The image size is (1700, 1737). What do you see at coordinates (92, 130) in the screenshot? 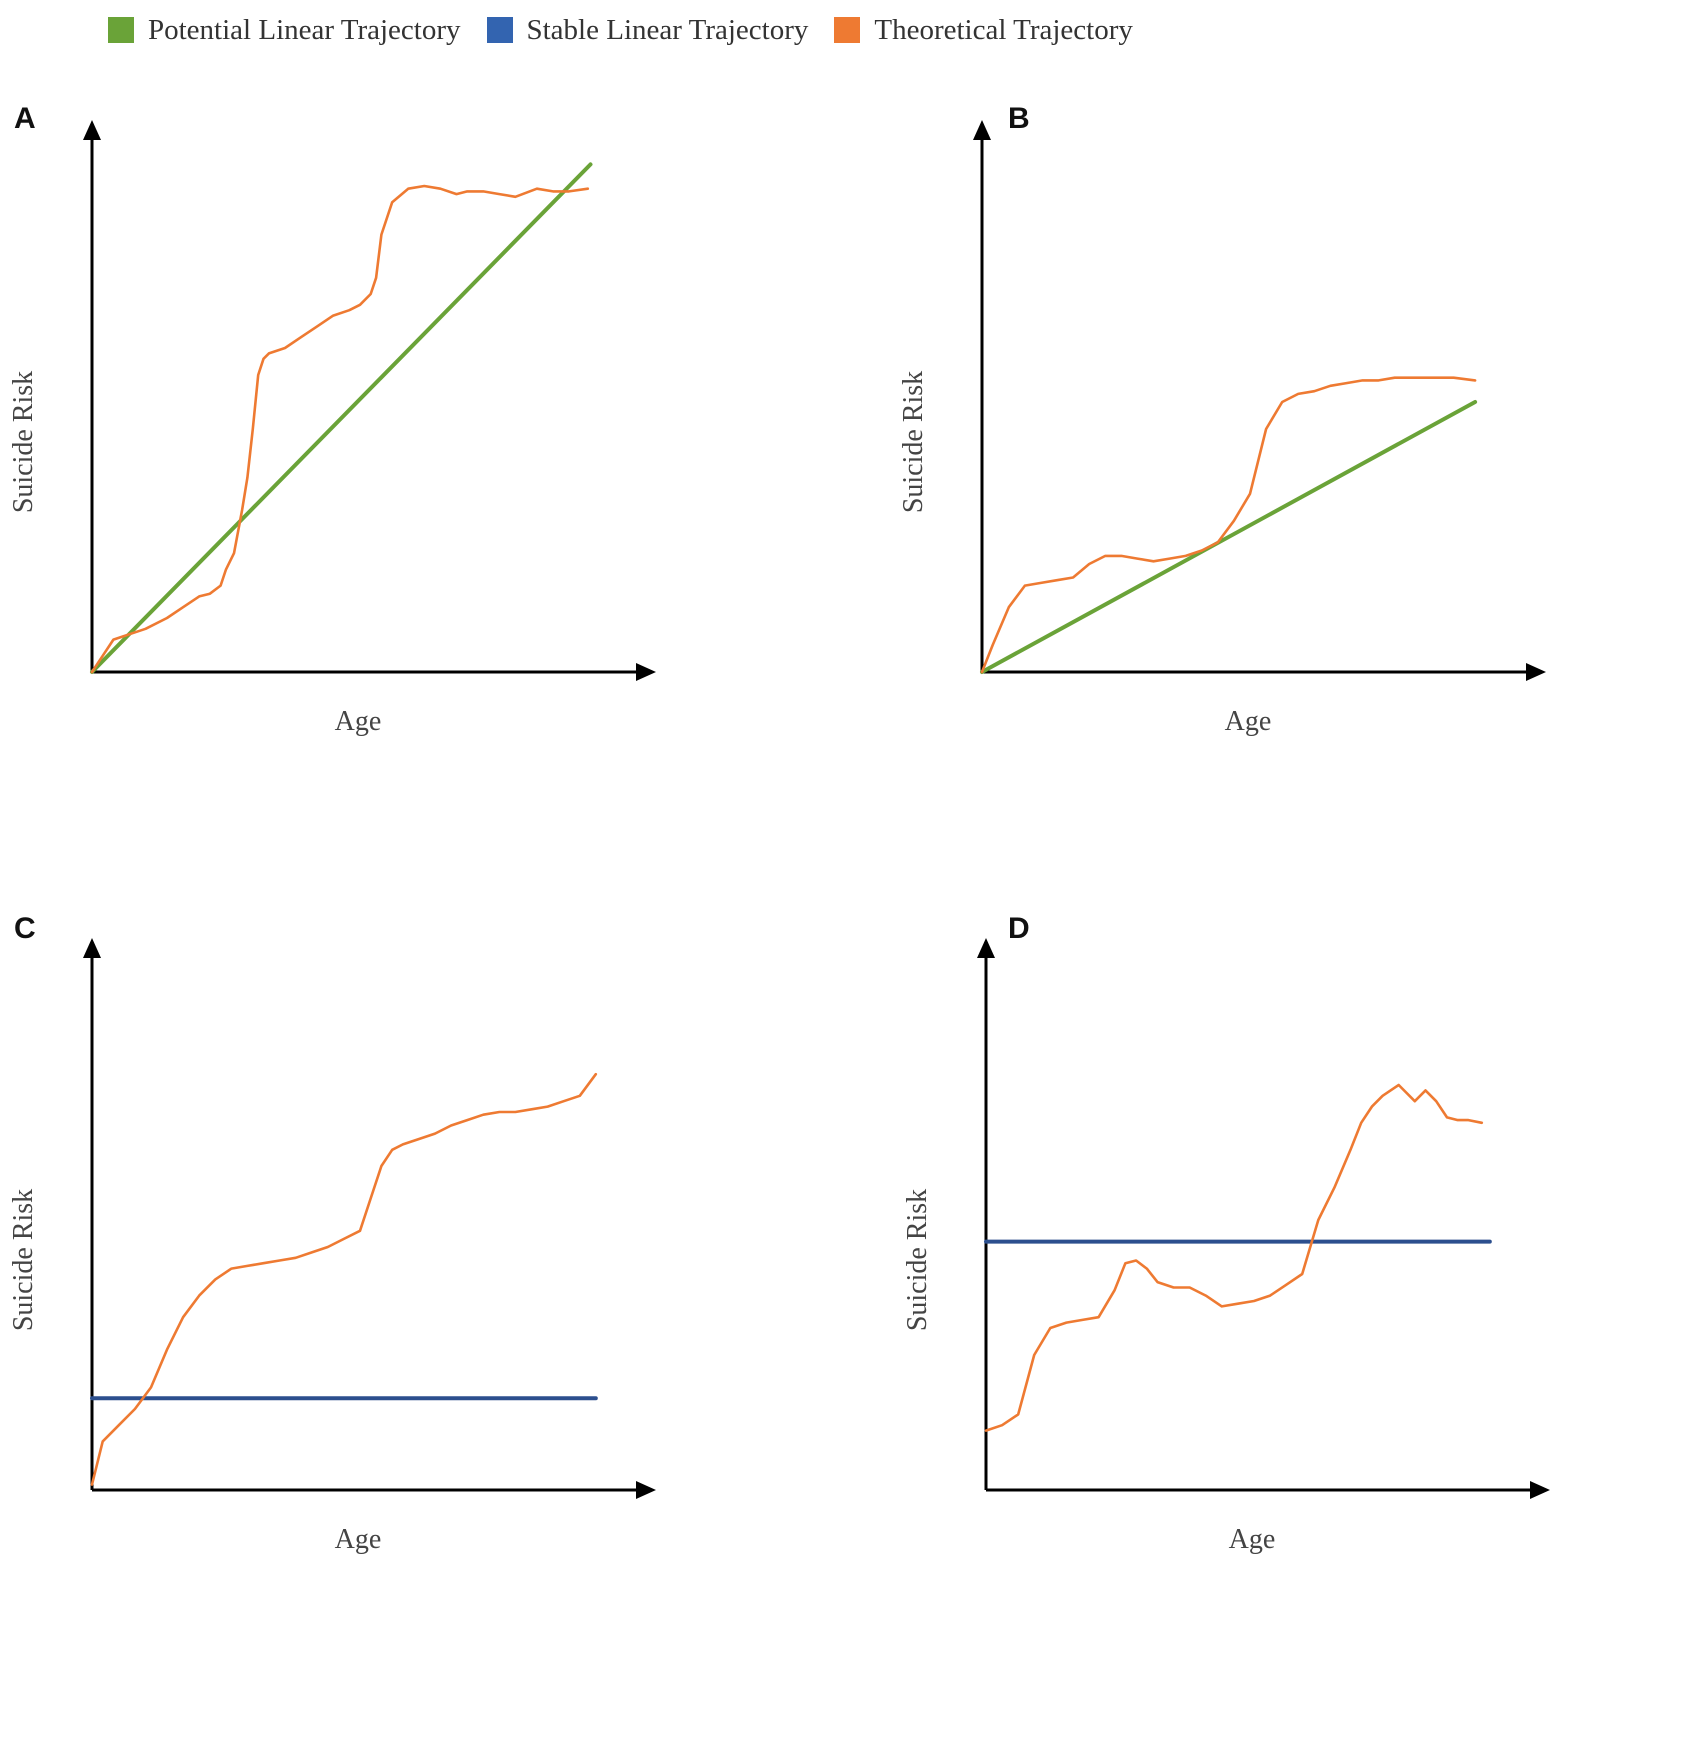
I see `y-axis-arrow-a` at bounding box center [92, 130].